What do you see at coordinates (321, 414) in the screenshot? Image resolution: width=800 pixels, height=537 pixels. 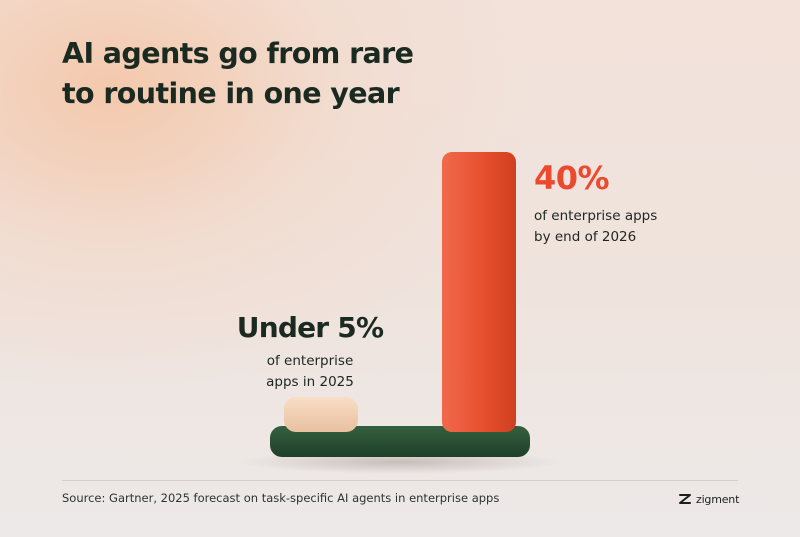 I see `bar-2025` at bounding box center [321, 414].